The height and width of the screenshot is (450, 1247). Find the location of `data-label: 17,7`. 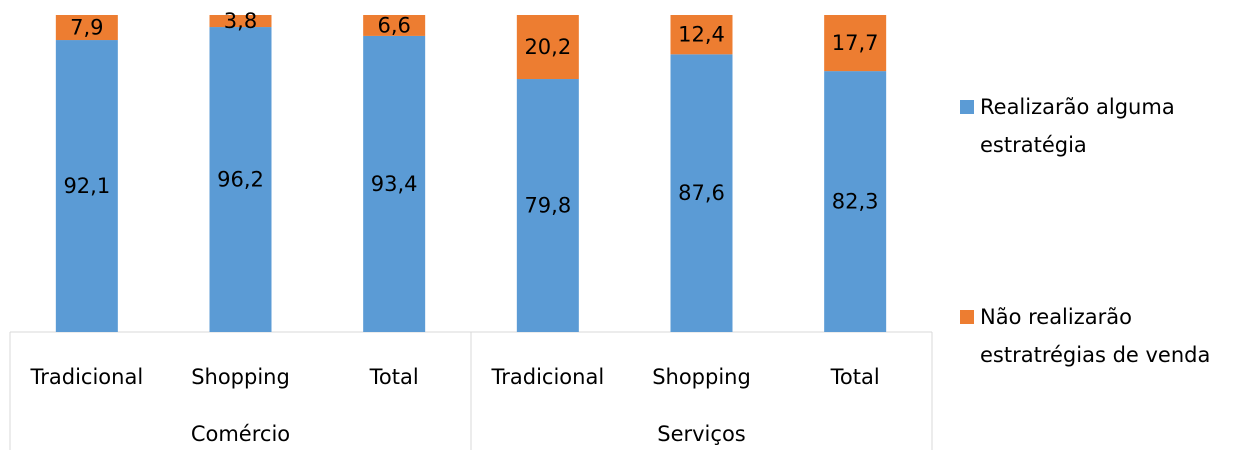

data-label: 17,7 is located at coordinates (855, 43).